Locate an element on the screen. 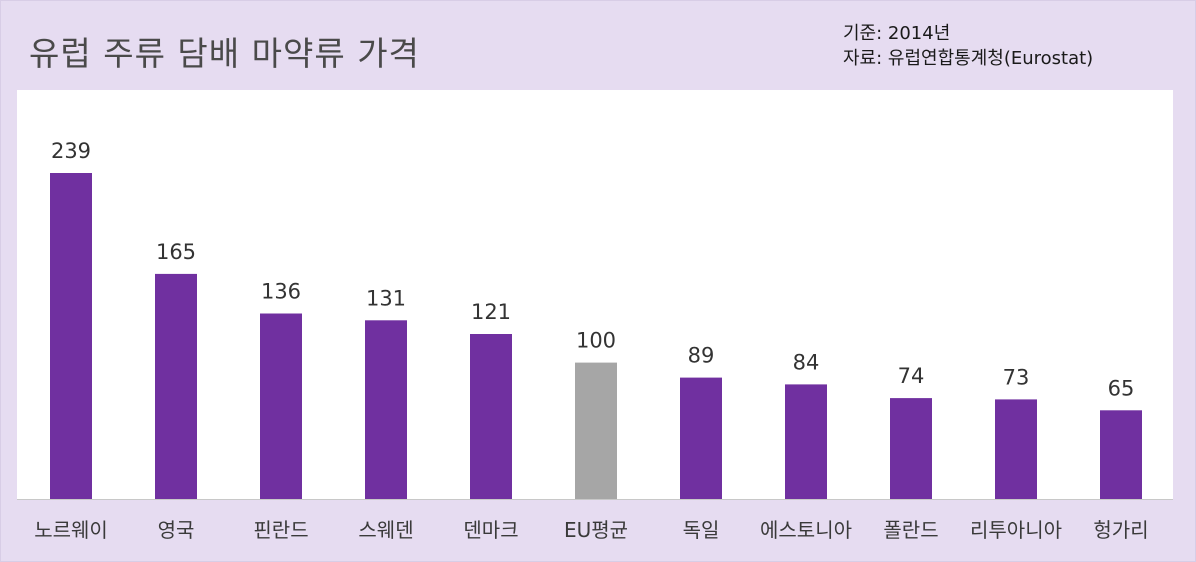  data-label-2: 136 is located at coordinates (281, 292).